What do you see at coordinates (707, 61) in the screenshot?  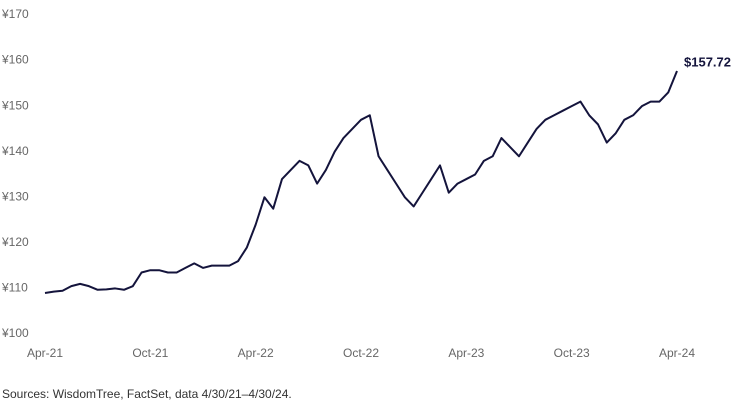 I see `value-label: $157.72` at bounding box center [707, 61].